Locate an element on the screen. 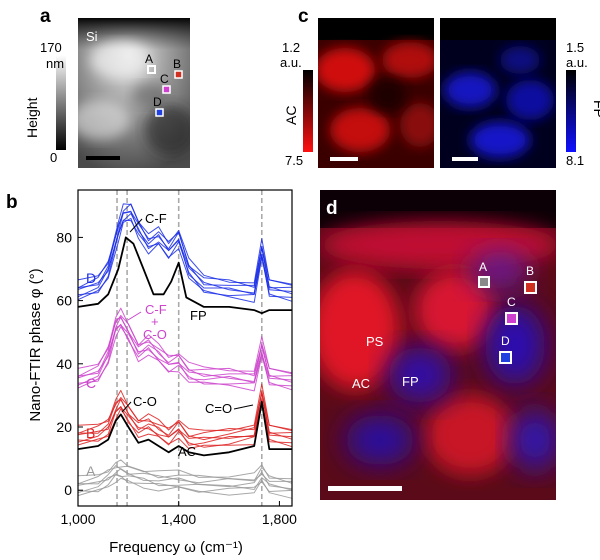 This screenshot has height=560, width=600. y-ticks: 0 20 40 60 80 is located at coordinates (69, 363).